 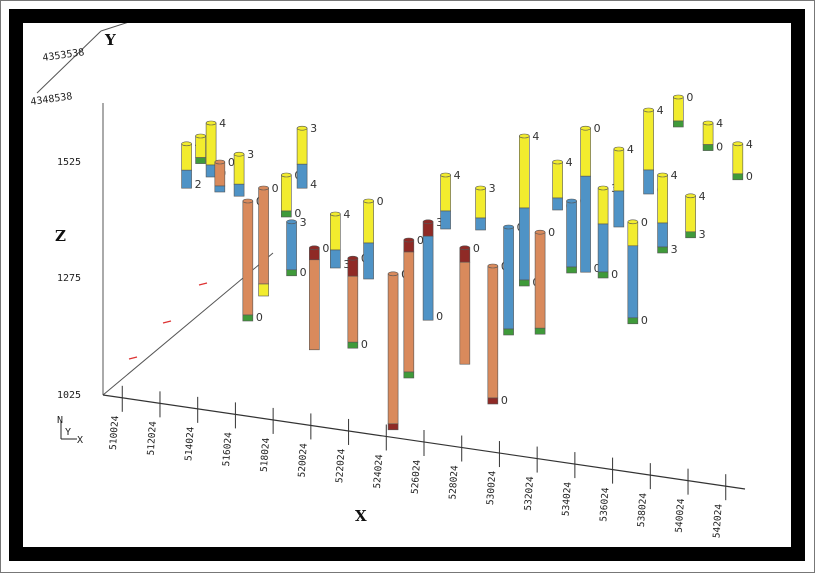 I want to click on x-tick-label: 538024, so click(x=642, y=509).